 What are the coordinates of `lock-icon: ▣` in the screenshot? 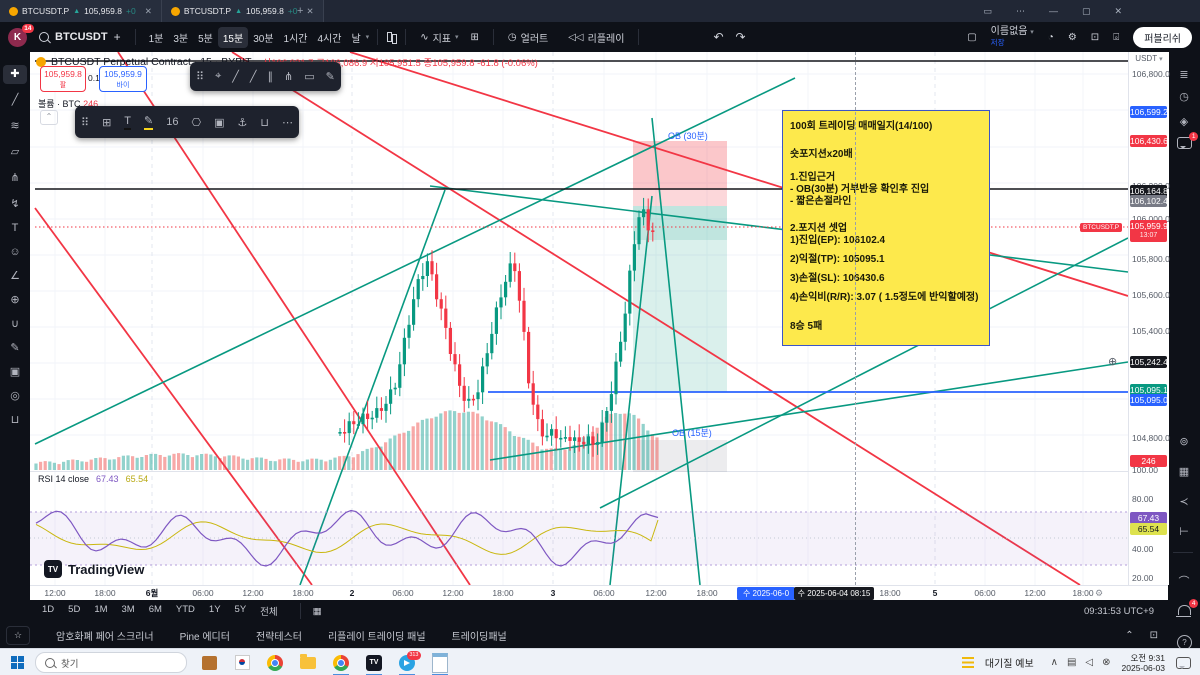 It's located at (219, 122).